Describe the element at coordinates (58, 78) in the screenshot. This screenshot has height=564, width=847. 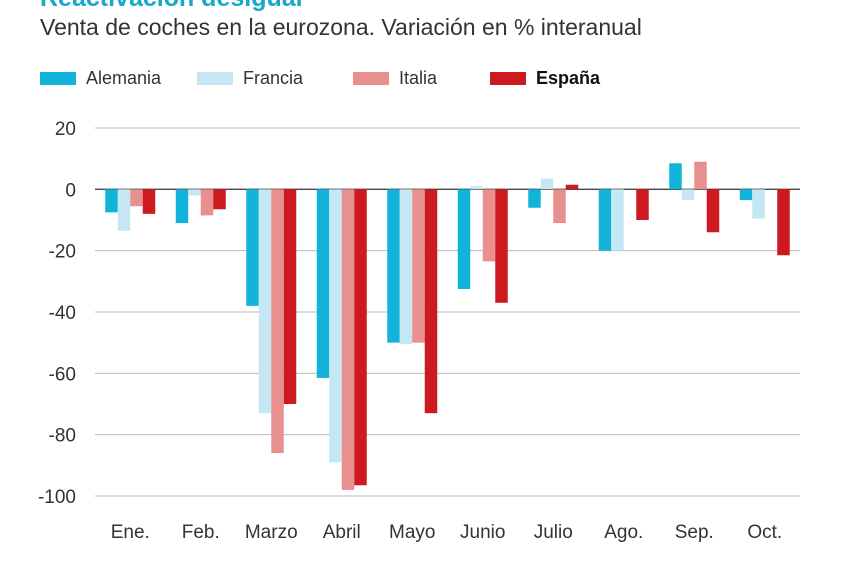
I see `legend-swatch-alemania` at that location.